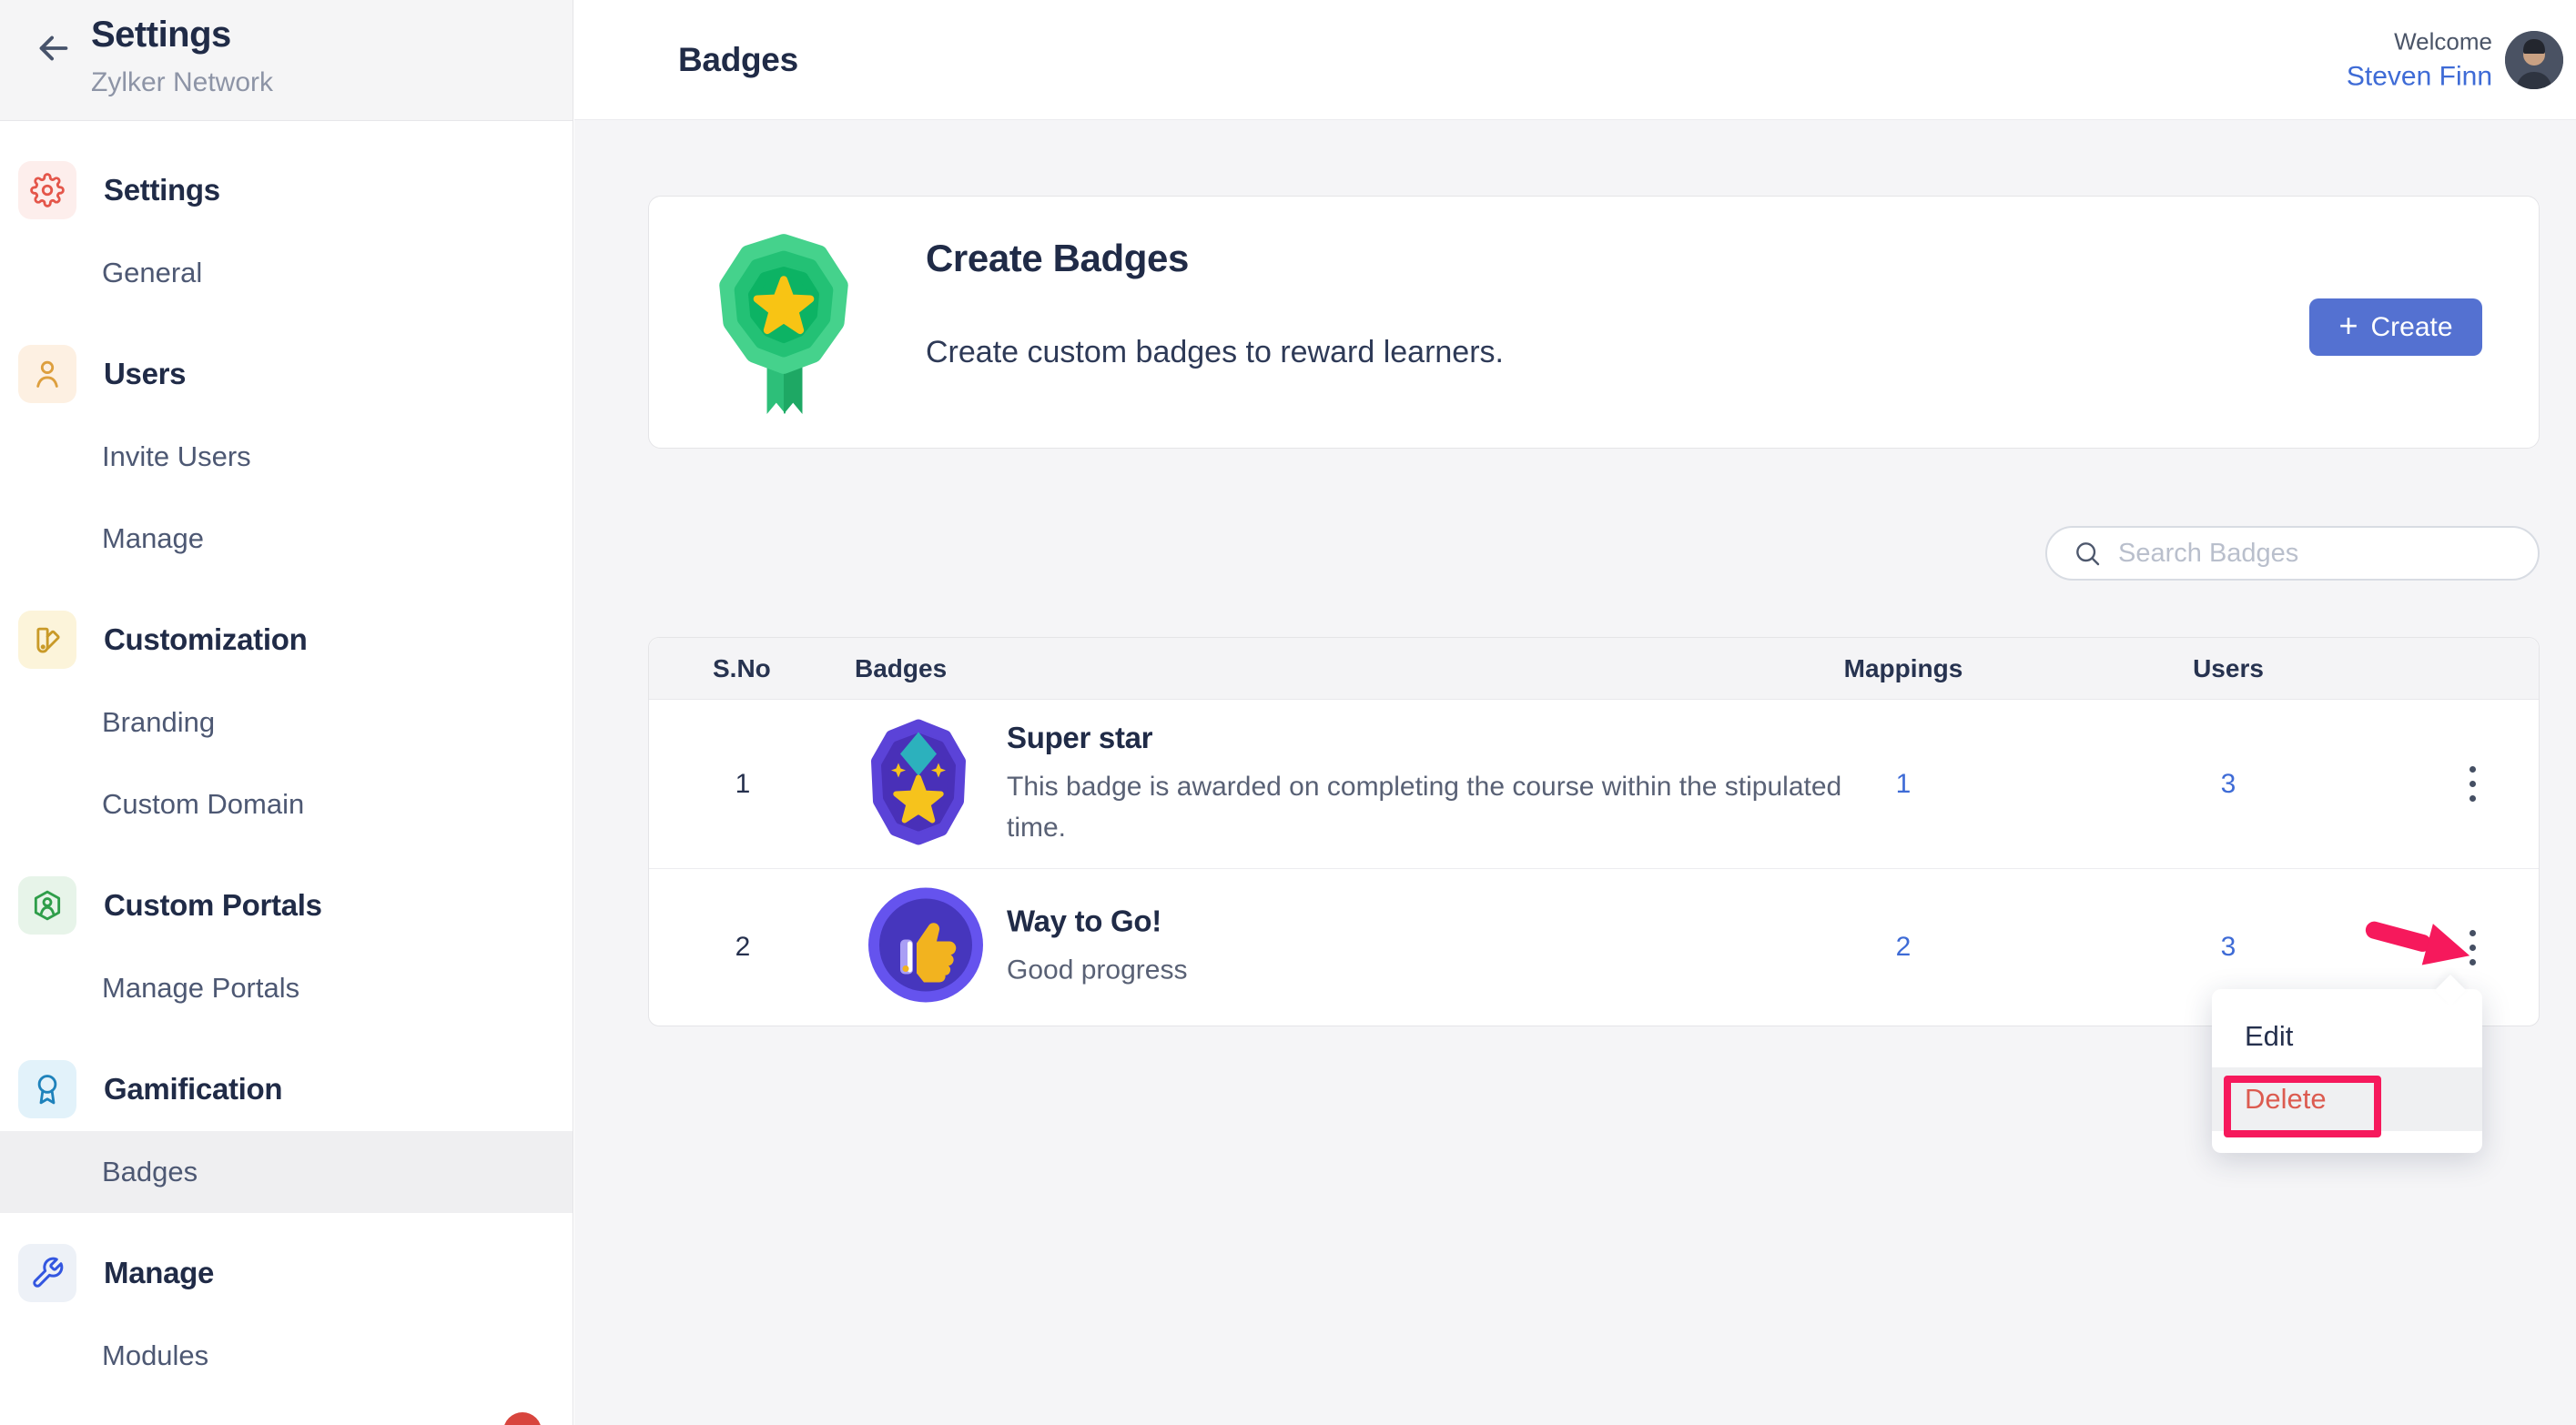 This screenshot has width=2576, height=1425. Describe the element at coordinates (47, 1089) in the screenshot. I see `award-icon` at that location.